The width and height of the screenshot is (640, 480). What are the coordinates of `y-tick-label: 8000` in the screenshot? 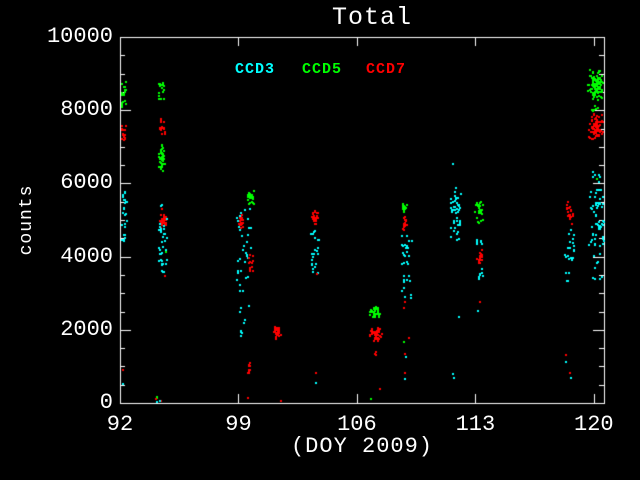 It's located at (86, 110).